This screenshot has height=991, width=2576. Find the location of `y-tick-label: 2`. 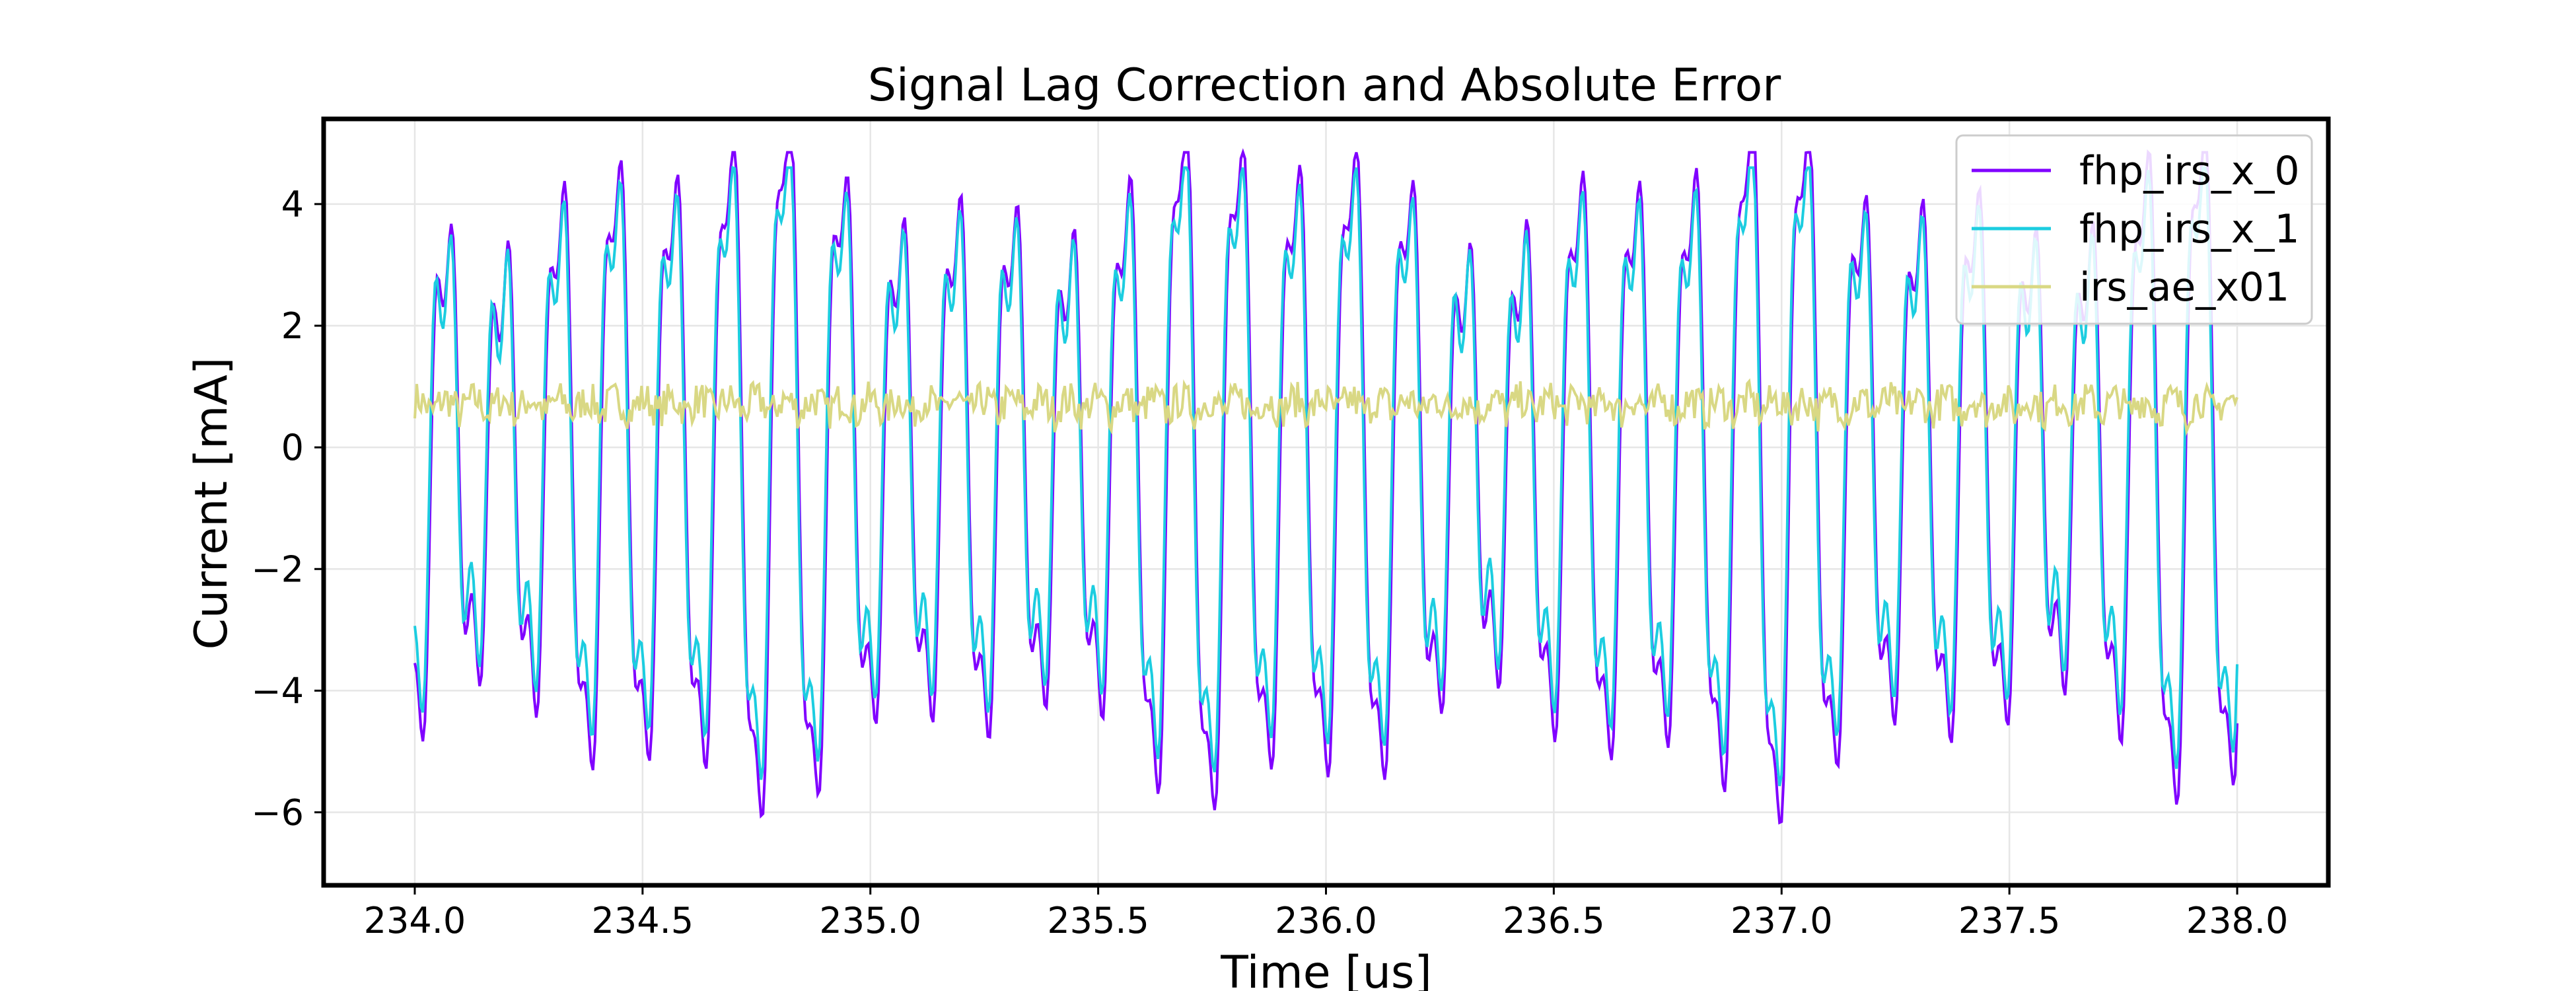

y-tick-label: 2 is located at coordinates (293, 326).